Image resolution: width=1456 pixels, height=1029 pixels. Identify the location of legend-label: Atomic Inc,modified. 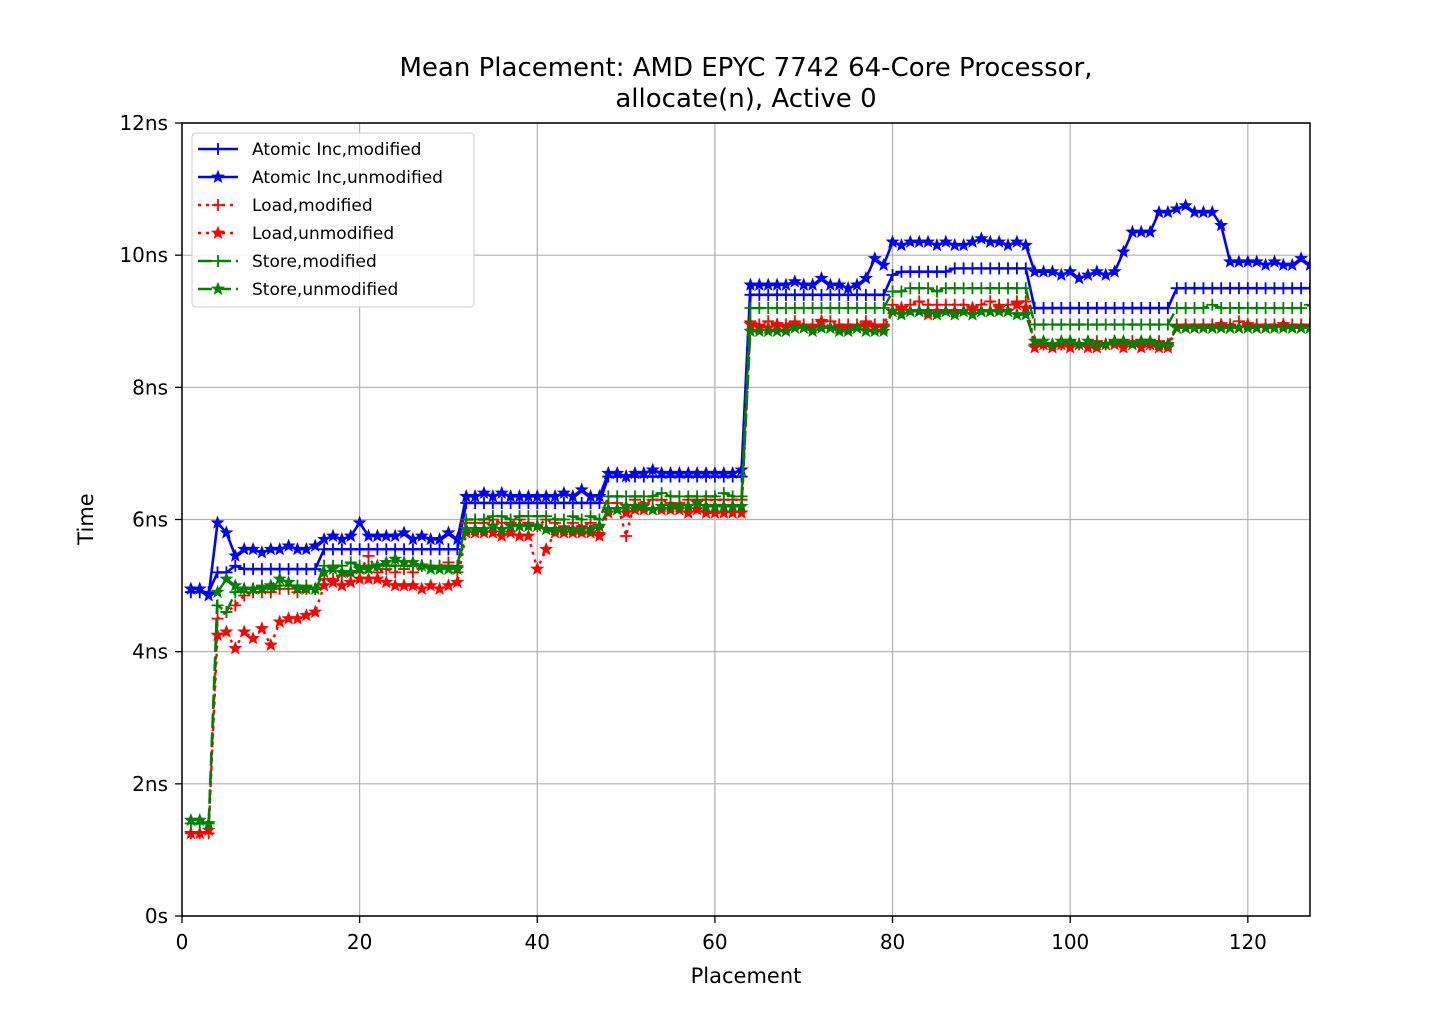
(336, 150).